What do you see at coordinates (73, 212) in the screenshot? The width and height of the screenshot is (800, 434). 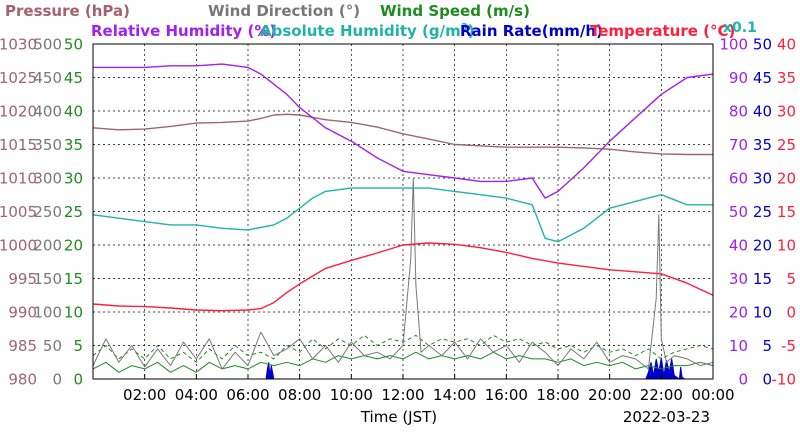 I see `wind-speed-tick-label: 25` at bounding box center [73, 212].